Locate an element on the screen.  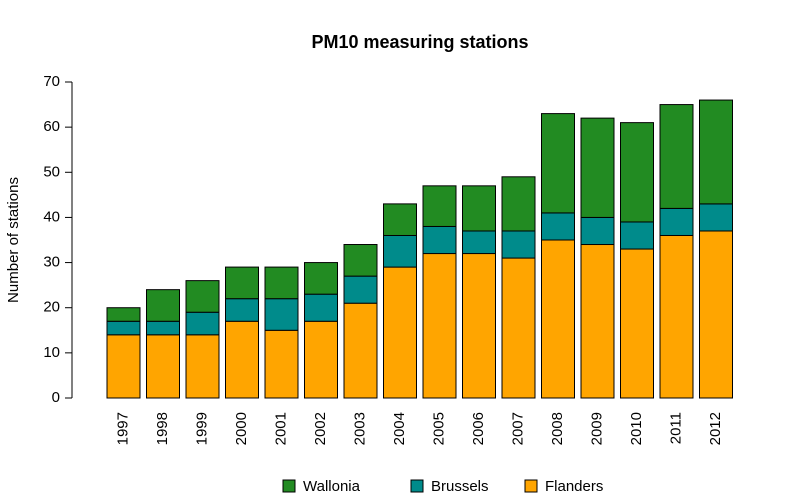
x-tick-label: 2009 is located at coordinates (596, 428).